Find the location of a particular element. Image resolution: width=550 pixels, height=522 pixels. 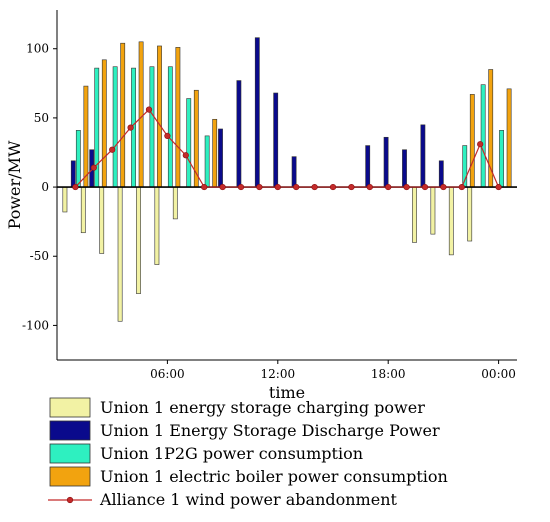

x-tick-label: 18:00 is located at coordinates (388, 374).